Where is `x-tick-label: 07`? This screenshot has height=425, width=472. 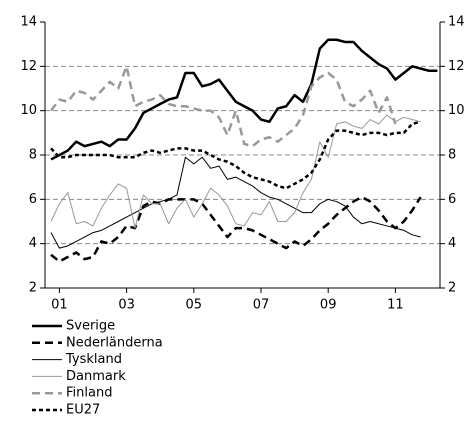
x-tick-label: 07 is located at coordinates (261, 305).